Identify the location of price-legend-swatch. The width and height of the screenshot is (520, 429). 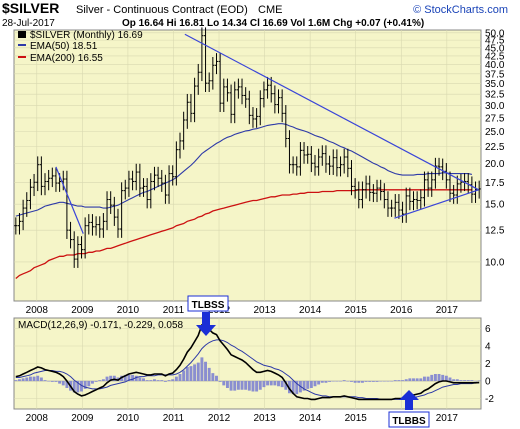
(22, 34).